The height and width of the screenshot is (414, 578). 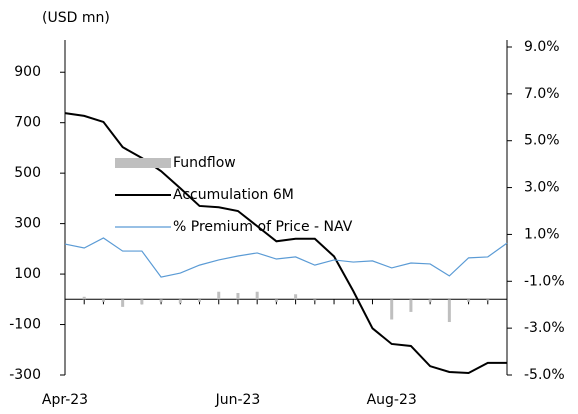 What do you see at coordinates (25, 325) in the screenshot?
I see `y-tick-label: -100` at bounding box center [25, 325].